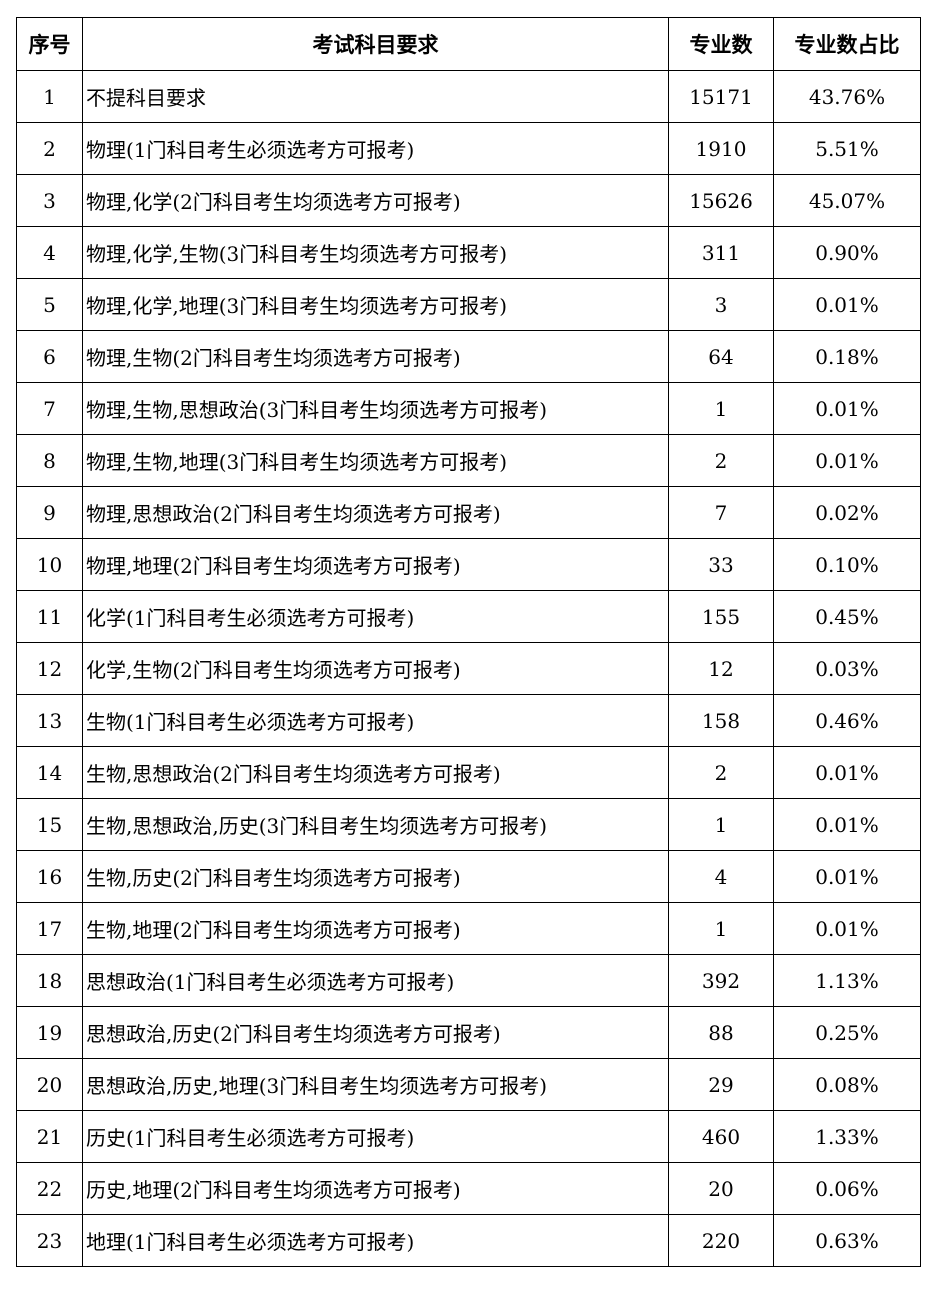 This screenshot has width=935, height=1311. What do you see at coordinates (721, 512) in the screenshot?
I see `row-major-count: 7` at bounding box center [721, 512].